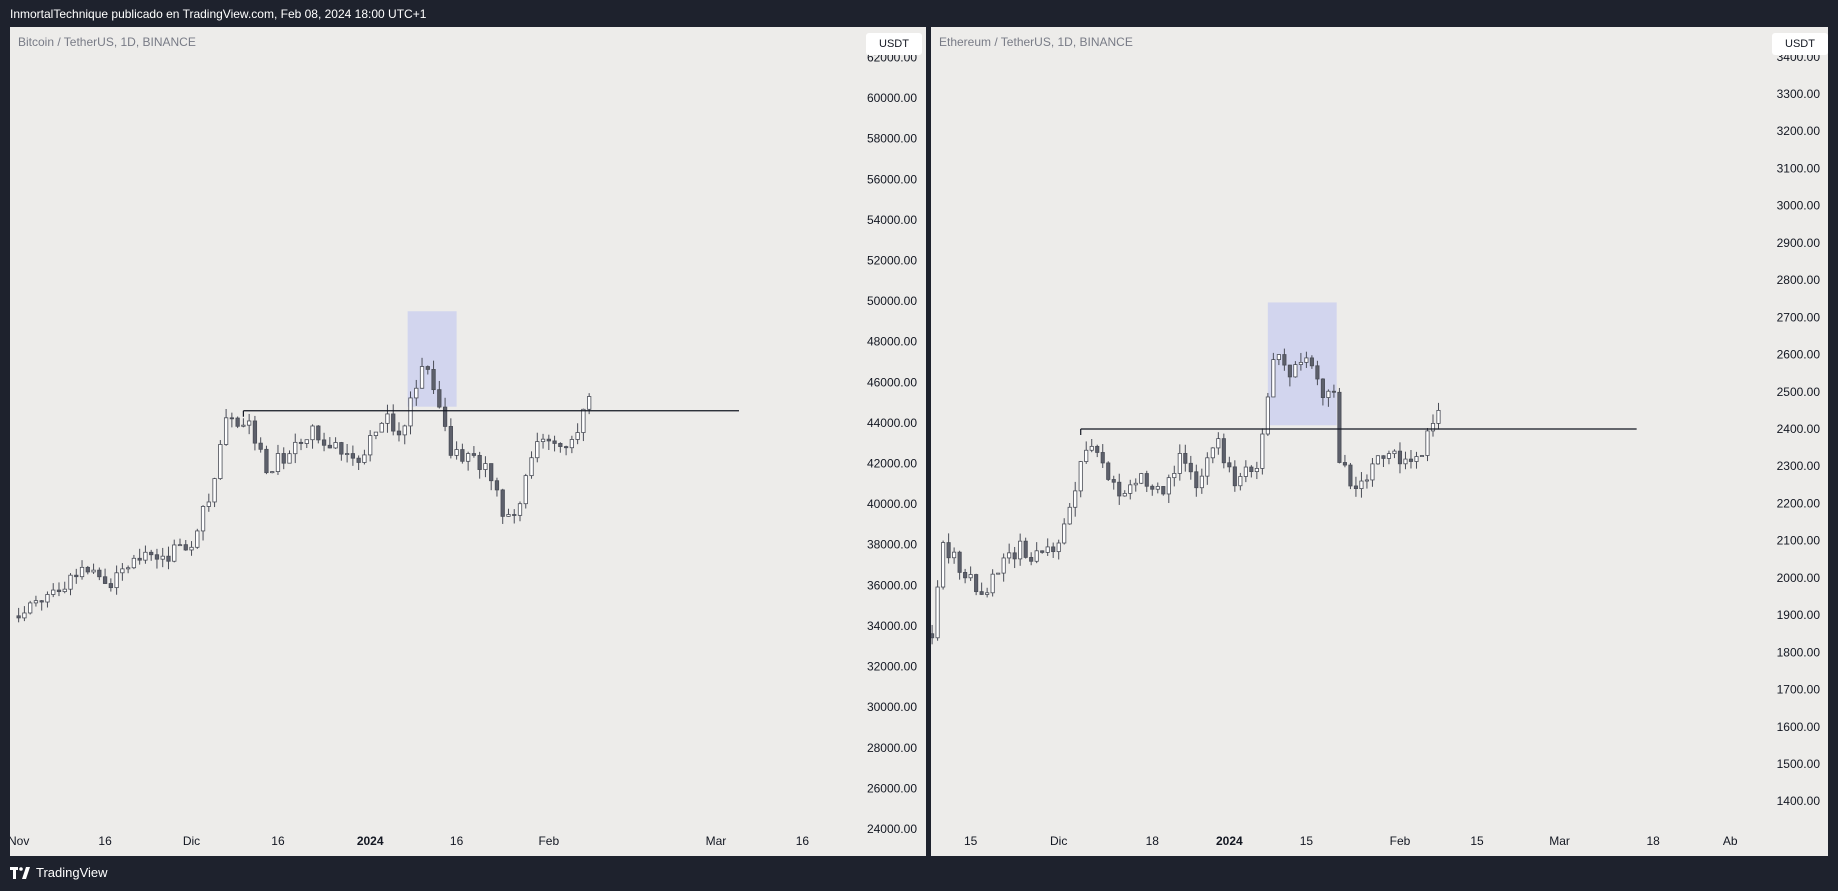  I want to click on y-axis-tick-label: 2900.00, so click(1799, 243).